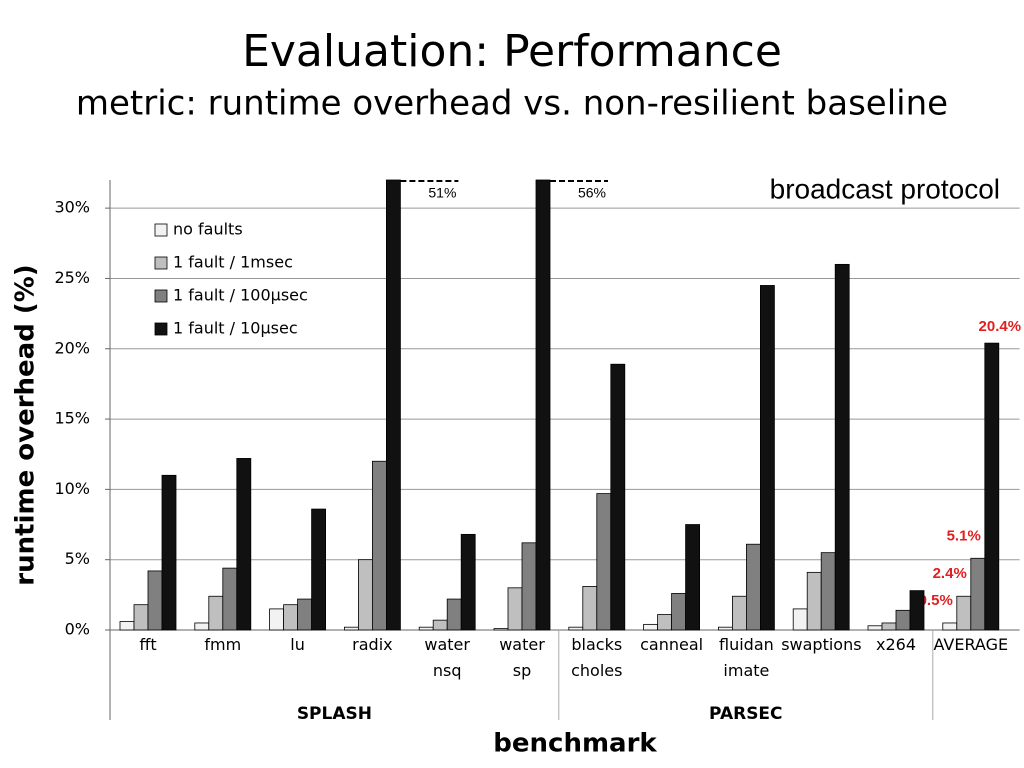 Image resolution: width=1024 pixels, height=768 pixels. Describe the element at coordinates (1000, 326) in the screenshot. I see `value-label: 20.4%` at that location.